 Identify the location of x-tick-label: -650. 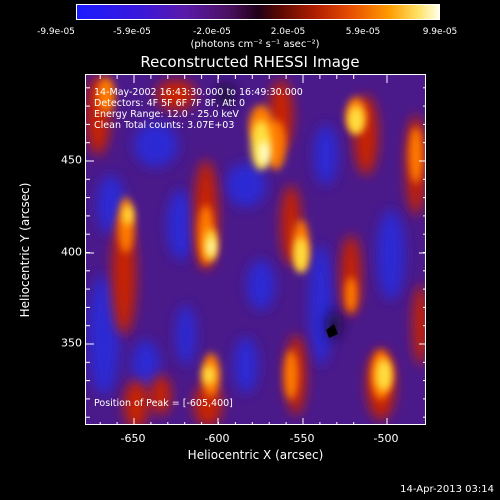
(133, 438).